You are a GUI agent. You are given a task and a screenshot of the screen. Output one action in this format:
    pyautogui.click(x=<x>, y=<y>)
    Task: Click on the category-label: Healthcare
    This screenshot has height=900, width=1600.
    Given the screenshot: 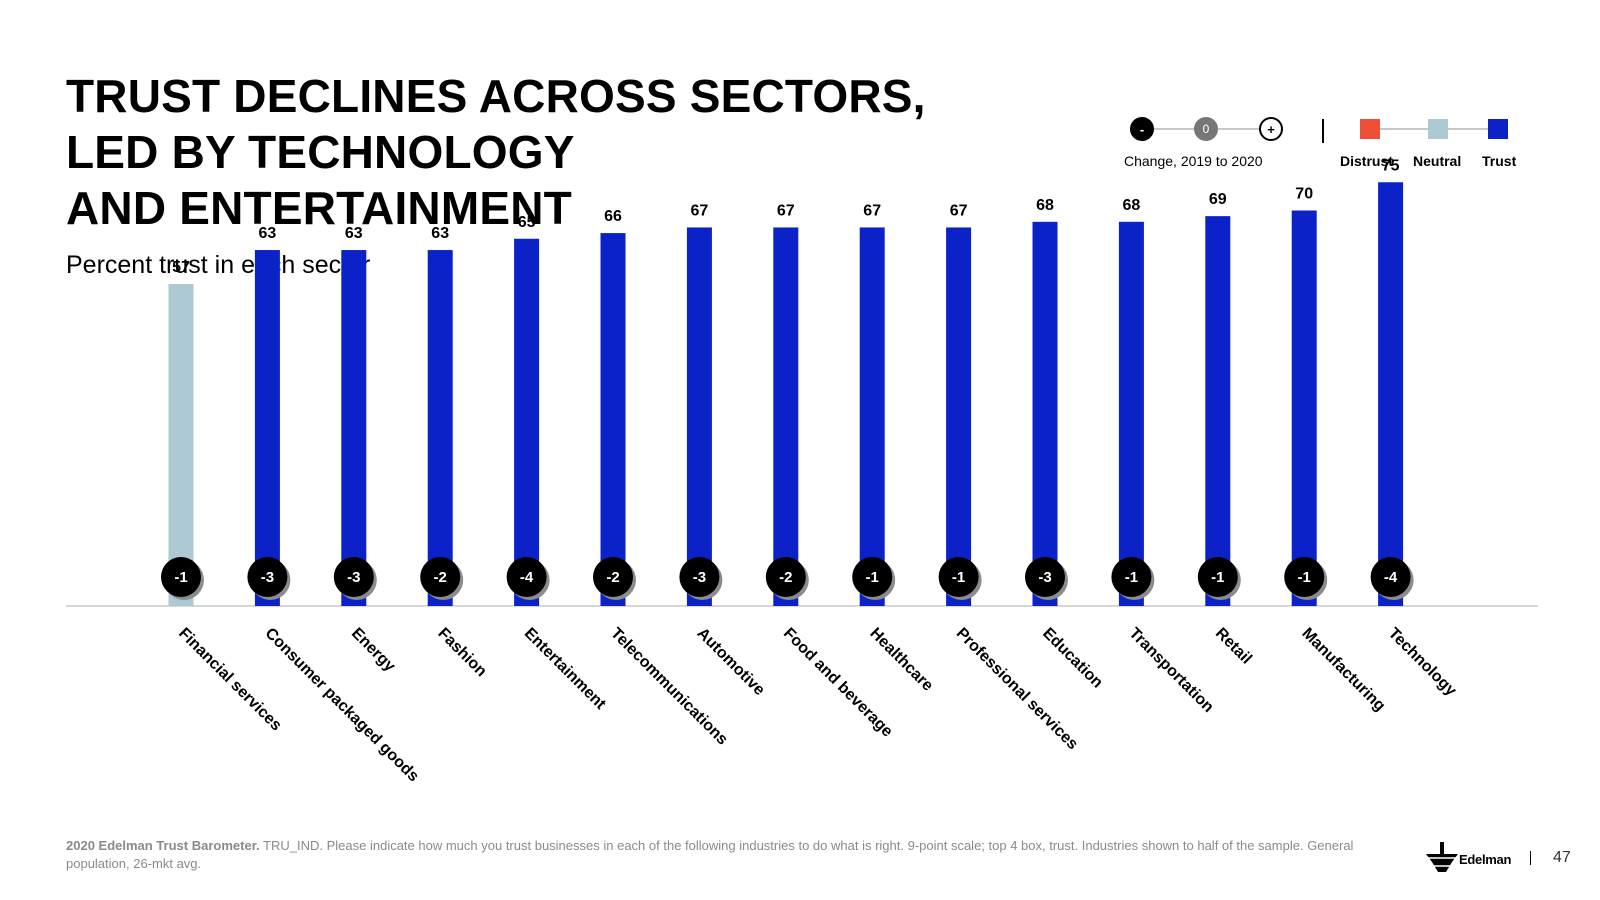 What is the action you would take?
    pyautogui.click(x=901, y=660)
    